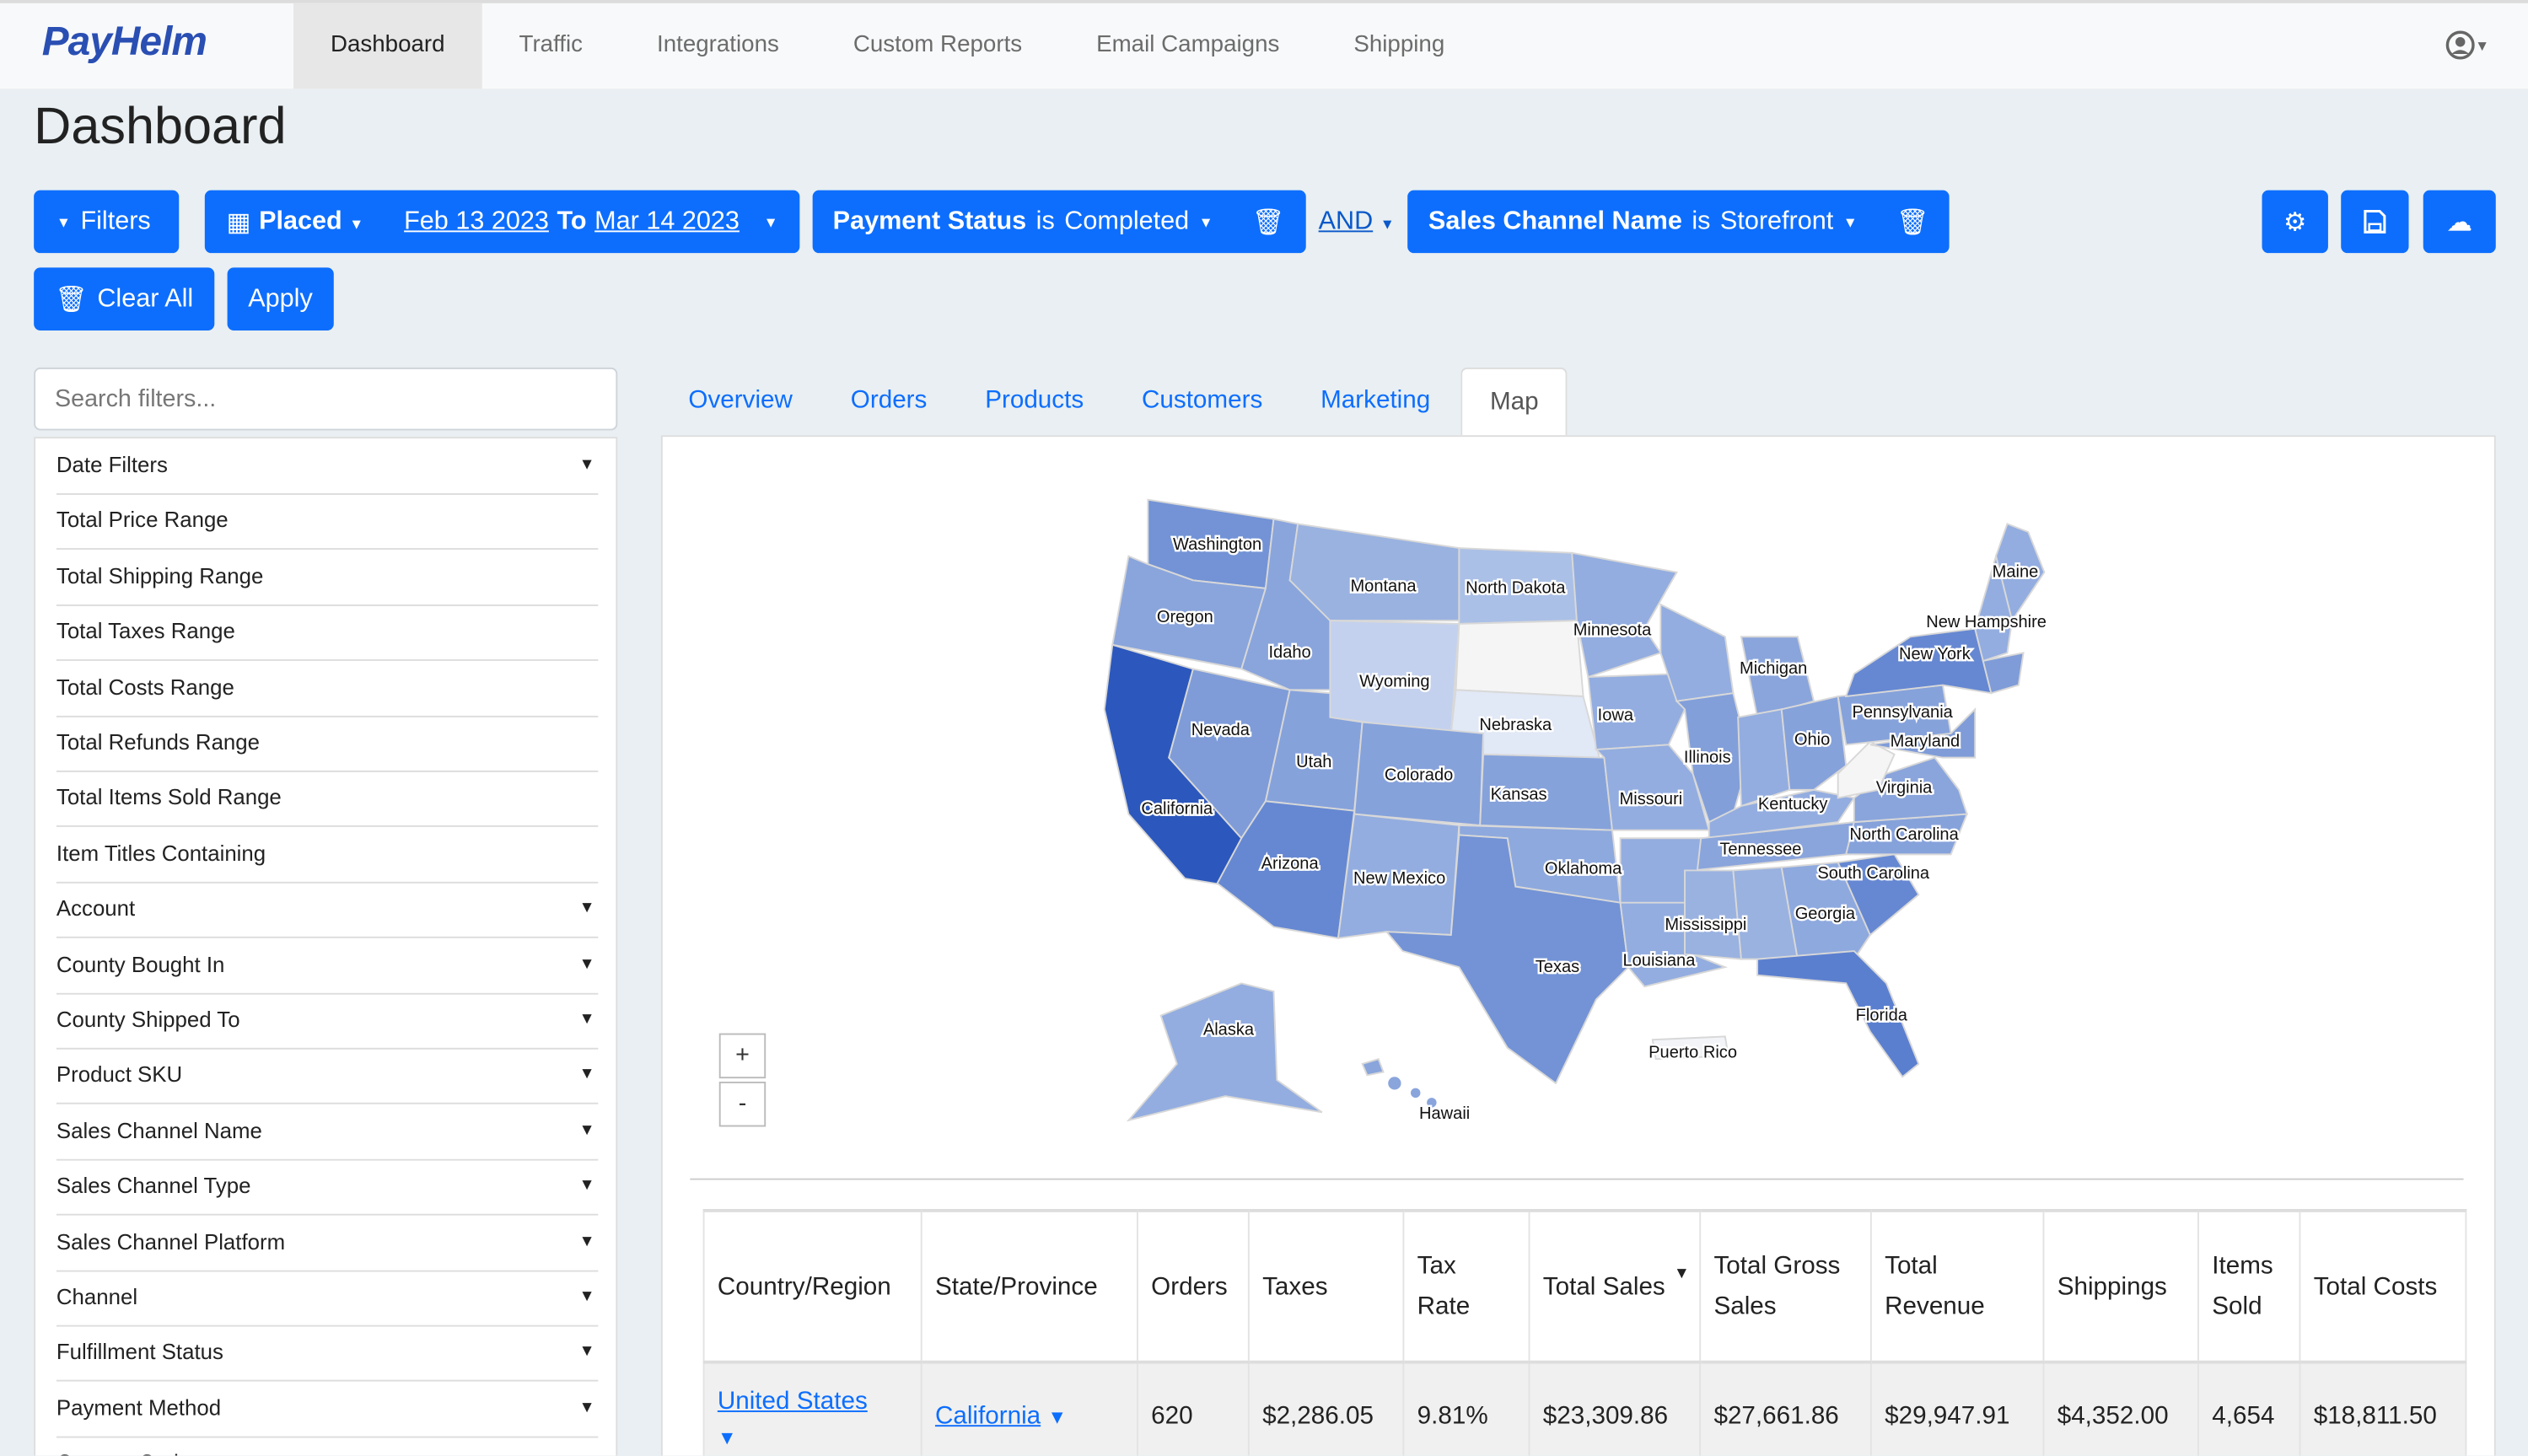 Image resolution: width=2528 pixels, height=1456 pixels. I want to click on nav-shipping: Shipping, so click(1399, 45).